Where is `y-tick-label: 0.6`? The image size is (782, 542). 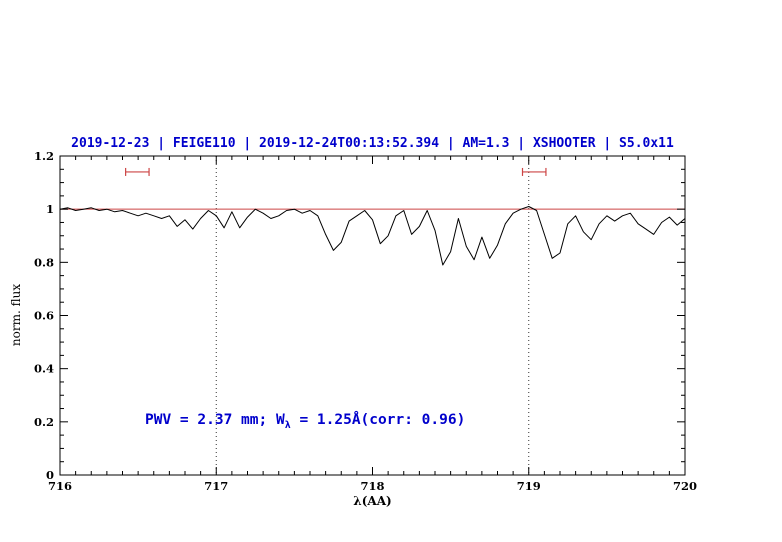 y-tick-label: 0.6 is located at coordinates (44, 316).